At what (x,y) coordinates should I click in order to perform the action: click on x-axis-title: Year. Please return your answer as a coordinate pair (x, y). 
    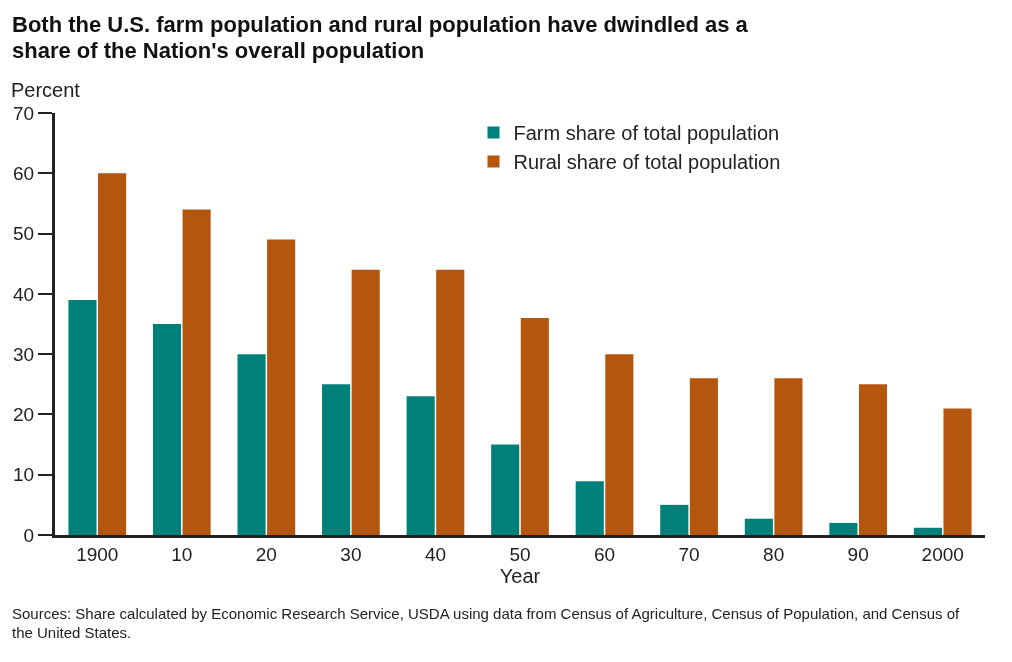
    Looking at the image, I should click on (520, 575).